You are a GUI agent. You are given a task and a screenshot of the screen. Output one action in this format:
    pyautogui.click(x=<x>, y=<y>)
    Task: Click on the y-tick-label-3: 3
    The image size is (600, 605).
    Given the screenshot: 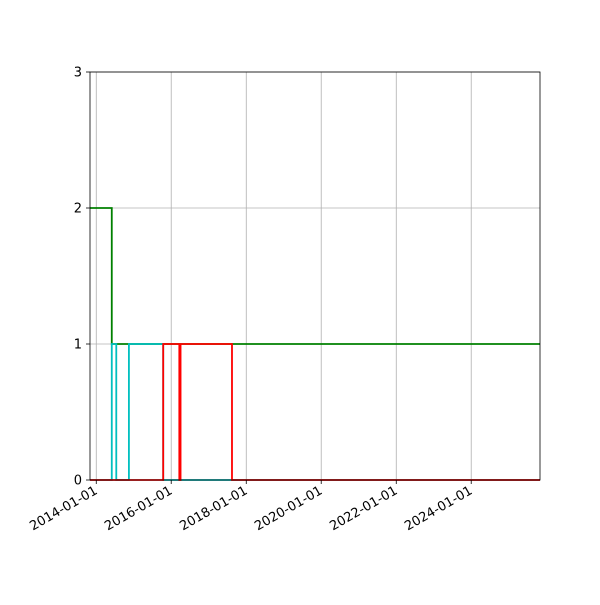 What is the action you would take?
    pyautogui.click(x=78, y=73)
    